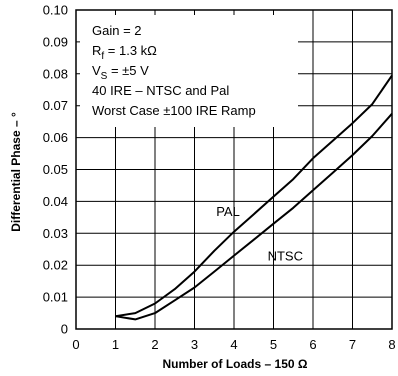  Describe the element at coordinates (124, 52) in the screenshot. I see `annotation-line-1: Rf = 1.3 kΩ` at that location.